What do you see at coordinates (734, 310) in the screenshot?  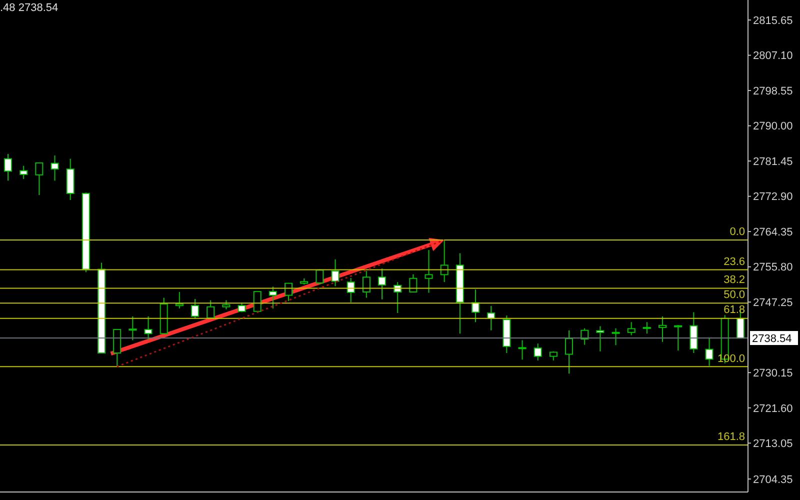 I see `annotation: 61.8` at bounding box center [734, 310].